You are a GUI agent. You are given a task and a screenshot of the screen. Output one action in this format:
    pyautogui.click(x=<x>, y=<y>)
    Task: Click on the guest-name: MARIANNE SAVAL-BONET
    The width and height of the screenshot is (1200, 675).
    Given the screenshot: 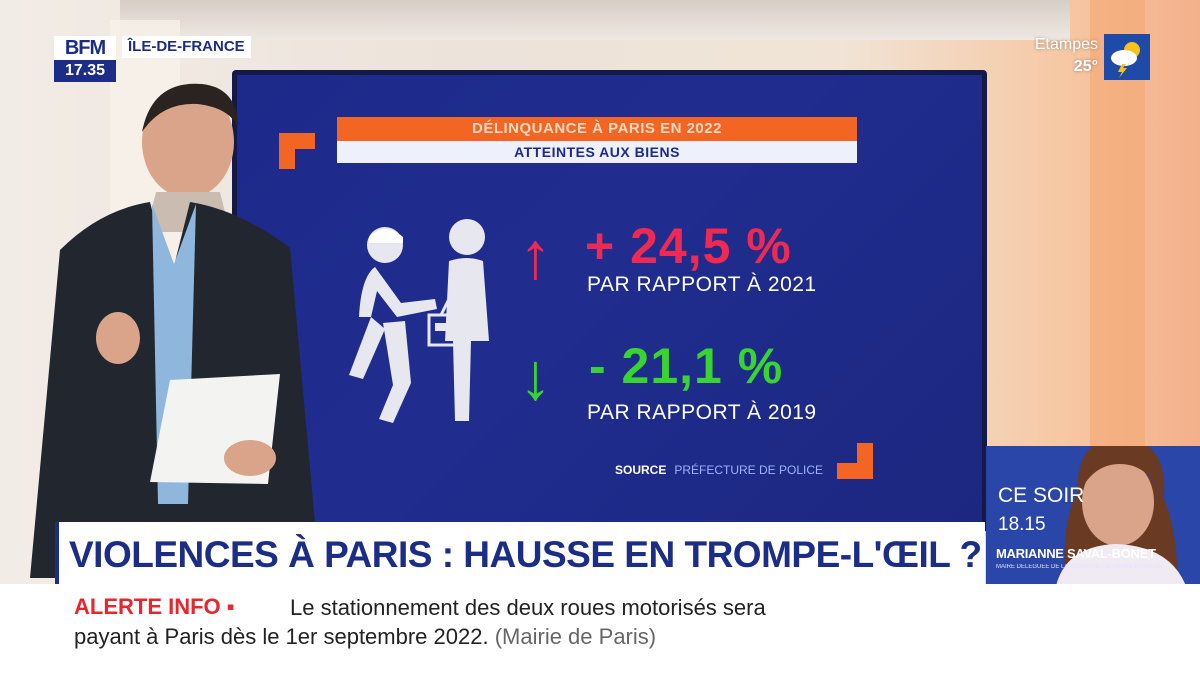 What is the action you would take?
    pyautogui.click(x=1076, y=553)
    